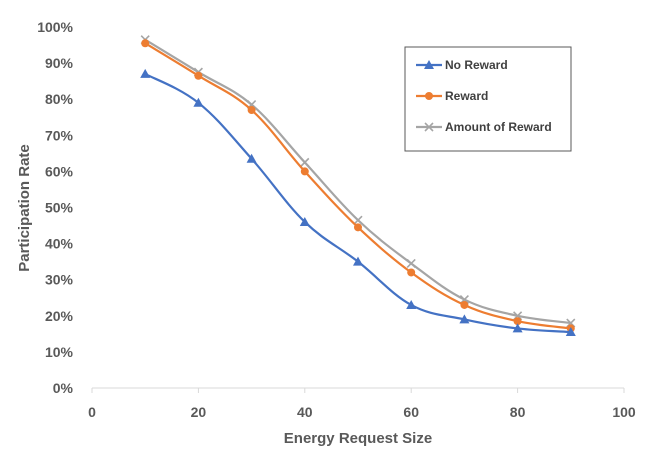  Describe the element at coordinates (411, 412) in the screenshot. I see `x-tick-label: 60` at that location.